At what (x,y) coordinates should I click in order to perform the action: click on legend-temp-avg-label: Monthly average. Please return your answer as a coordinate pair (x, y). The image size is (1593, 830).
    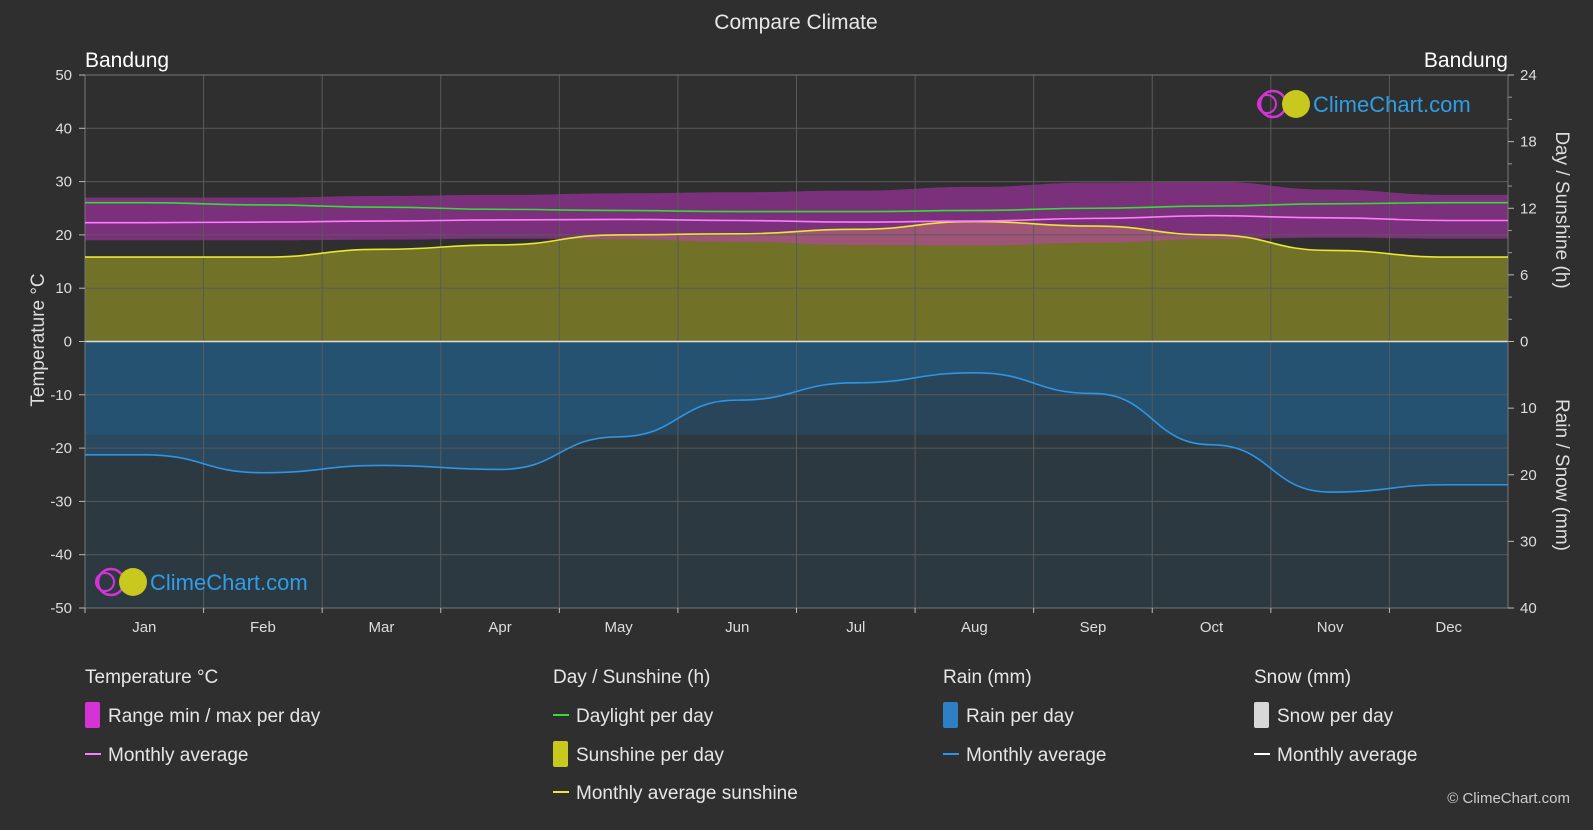
    Looking at the image, I should click on (178, 755).